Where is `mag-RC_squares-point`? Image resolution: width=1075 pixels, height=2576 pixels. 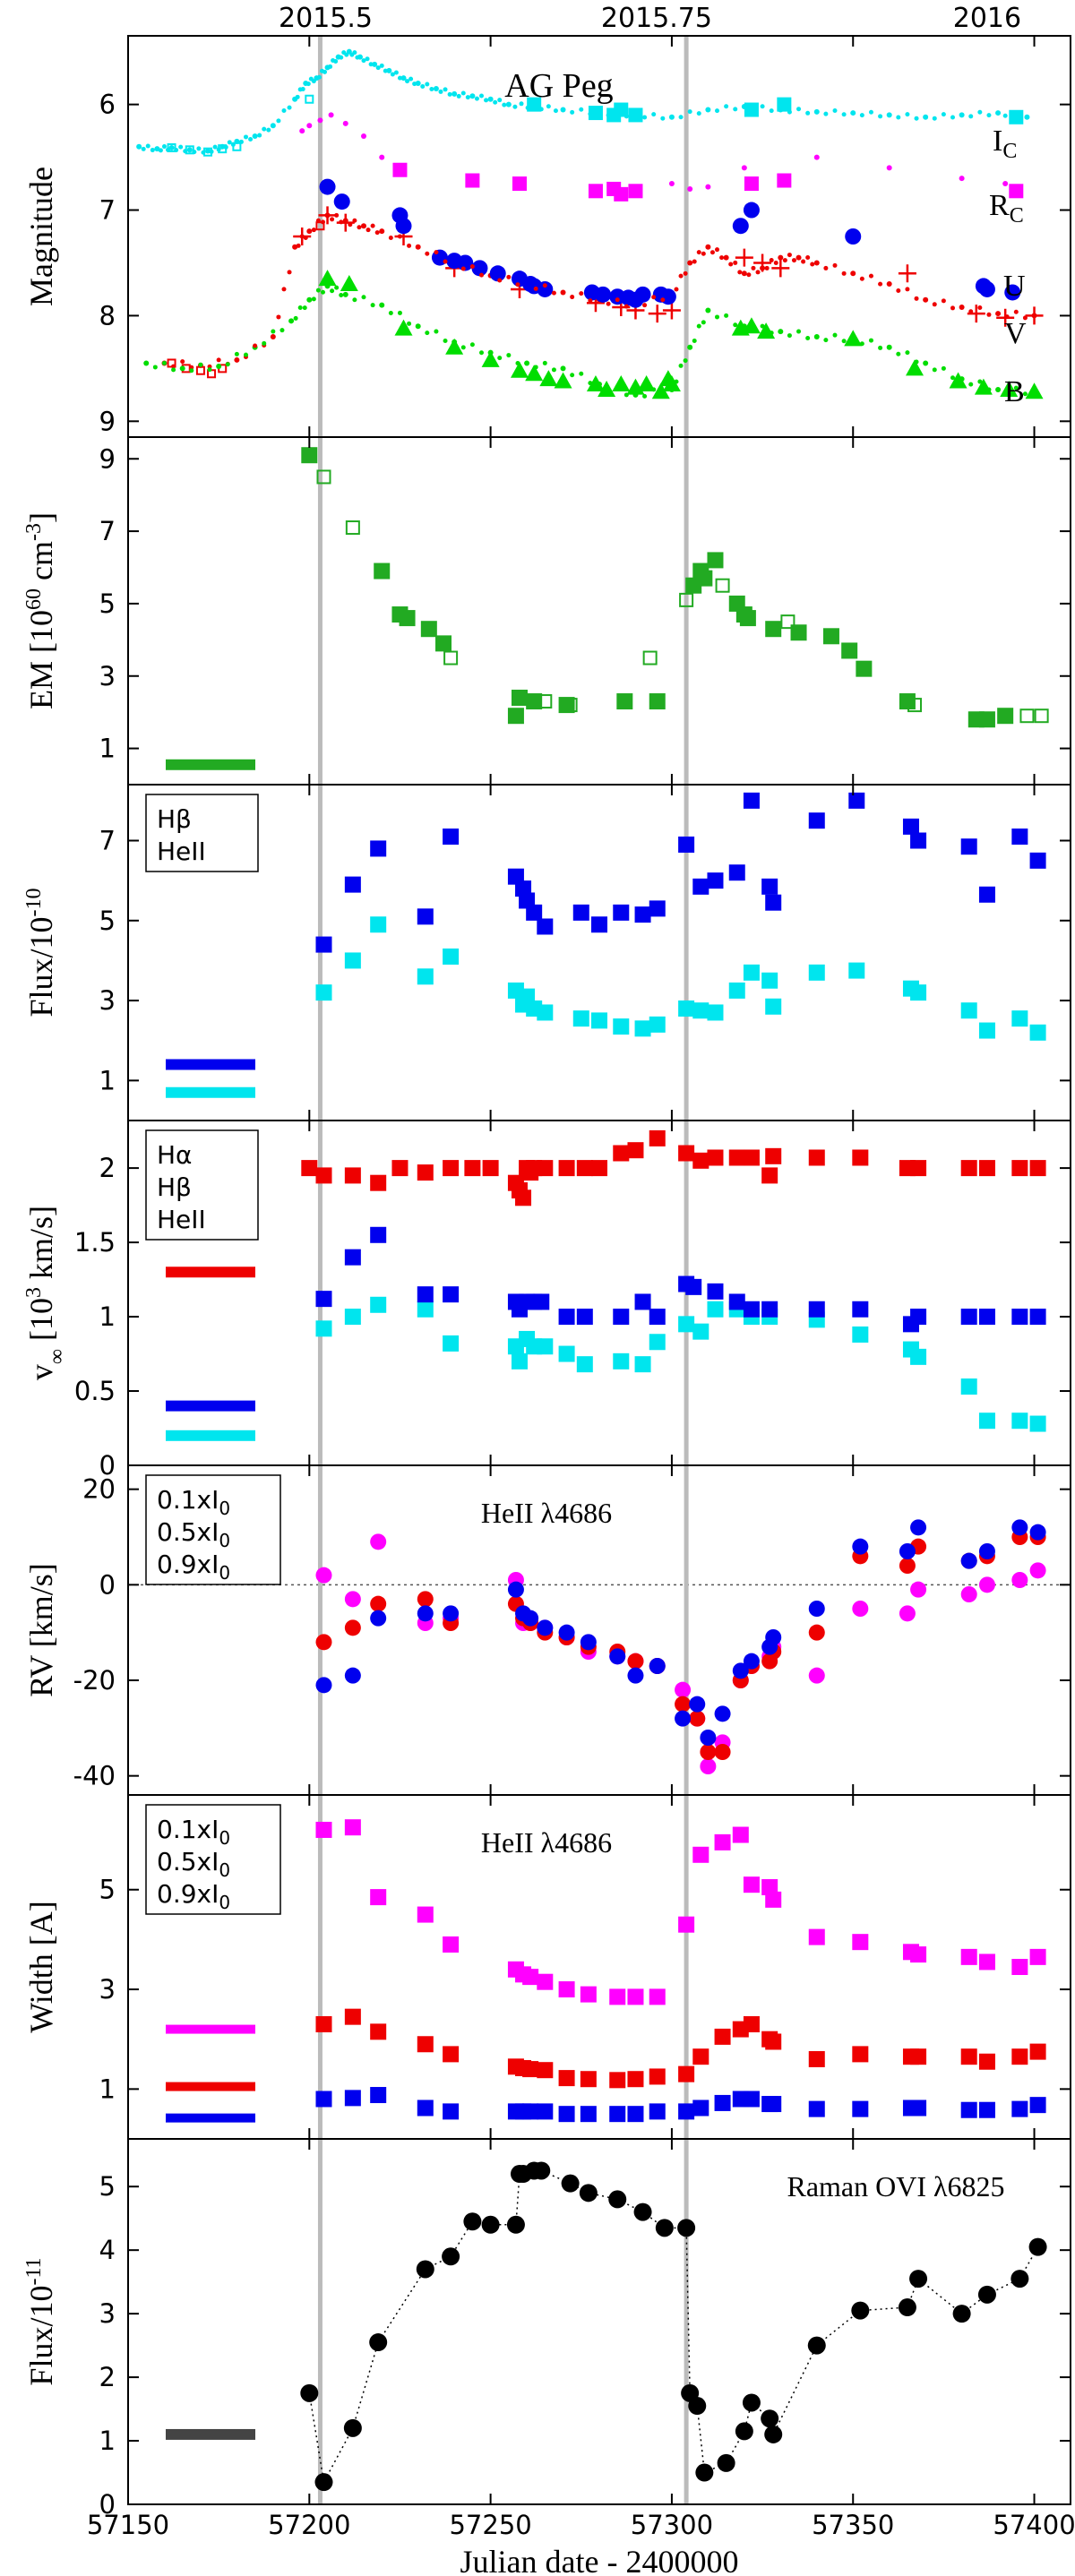 mag-RC_squares-point is located at coordinates (621, 194).